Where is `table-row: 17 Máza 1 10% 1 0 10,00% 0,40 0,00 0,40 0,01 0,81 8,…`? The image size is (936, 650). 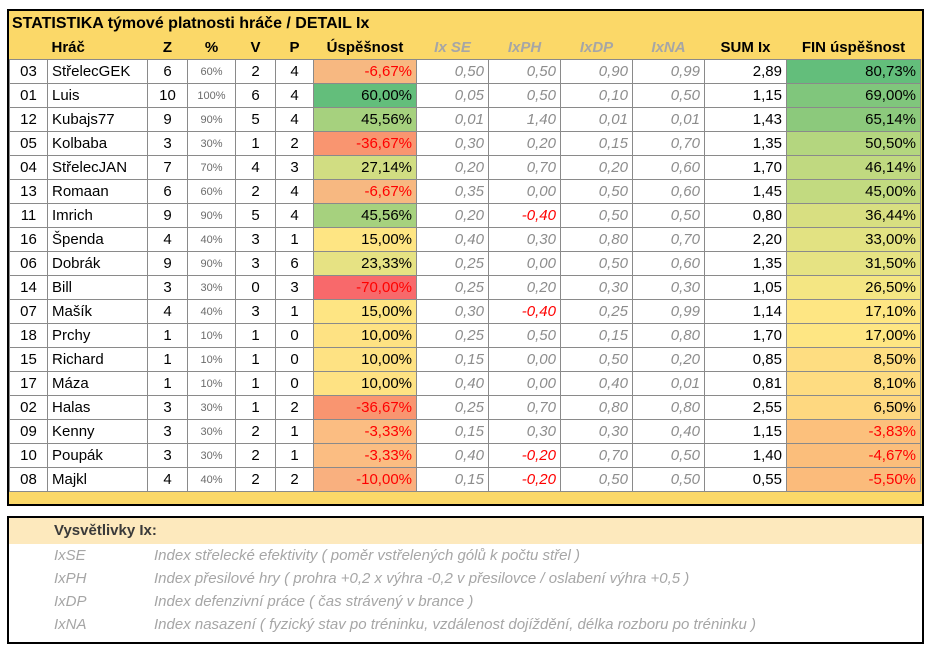 table-row: 17 Máza 1 10% 1 0 10,00% 0,40 0,00 0,40 0,01 0,81 8,… is located at coordinates (465, 383).